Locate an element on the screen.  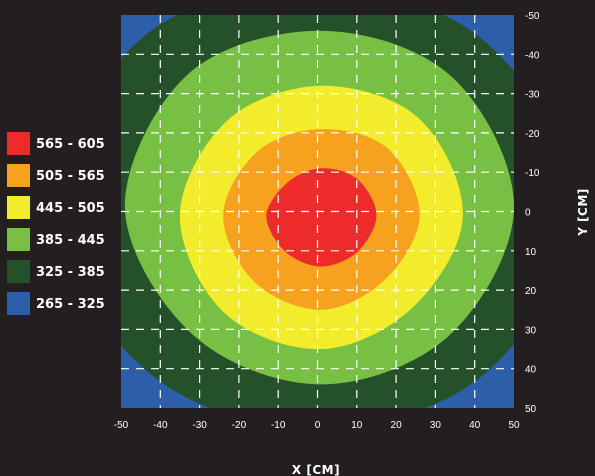
y-axis-label: Y [CM] is located at coordinates (583, 212).